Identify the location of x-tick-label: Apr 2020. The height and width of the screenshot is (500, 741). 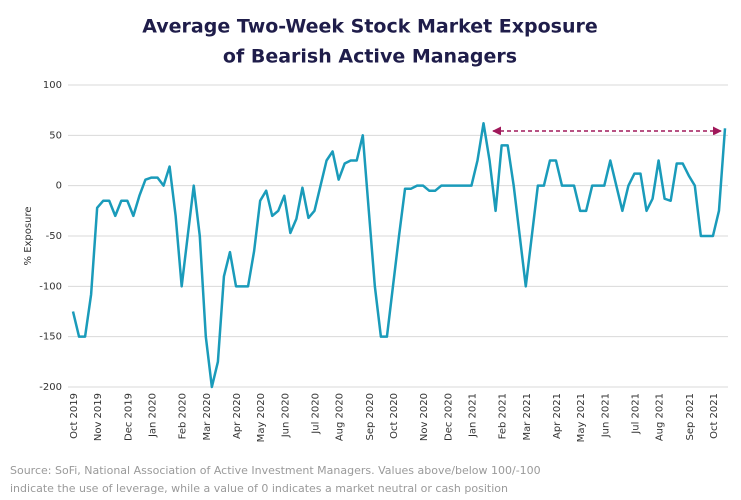
(237, 416).